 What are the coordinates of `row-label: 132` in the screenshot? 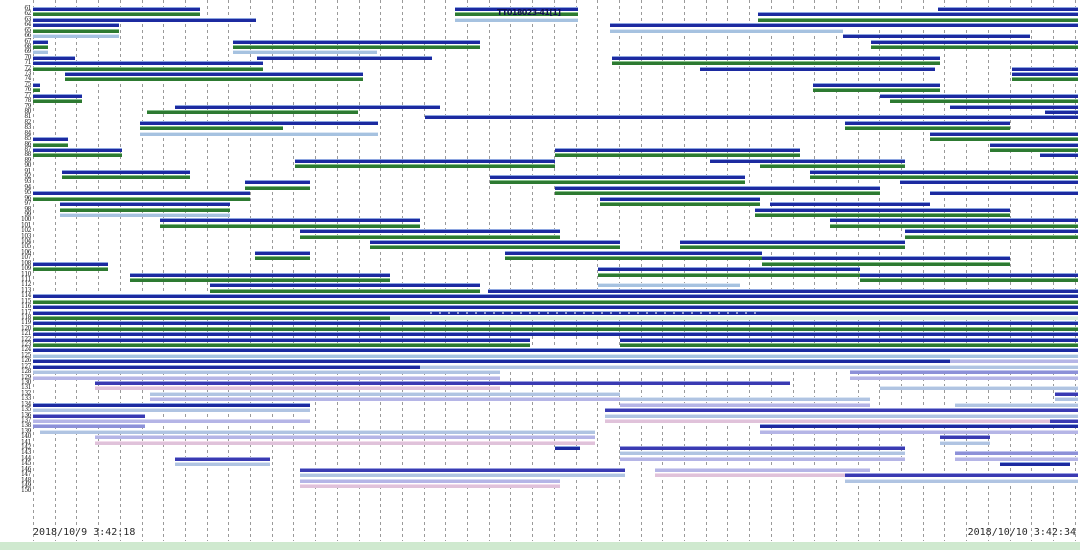 It's located at (26, 393).